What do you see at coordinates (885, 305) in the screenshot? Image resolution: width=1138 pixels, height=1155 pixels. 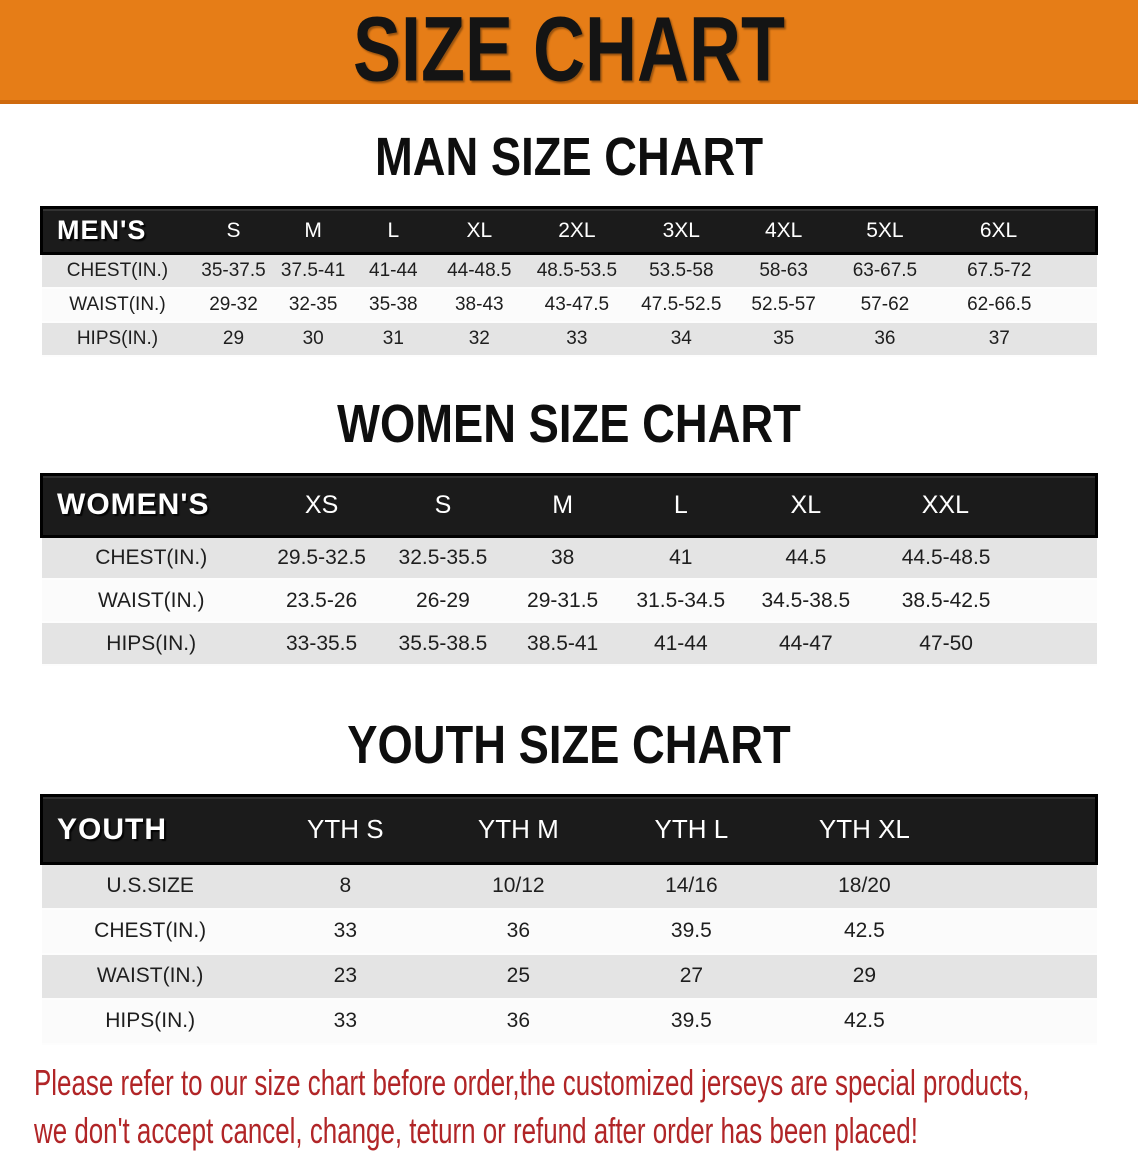 I see `size-value-cell: 57-62` at bounding box center [885, 305].